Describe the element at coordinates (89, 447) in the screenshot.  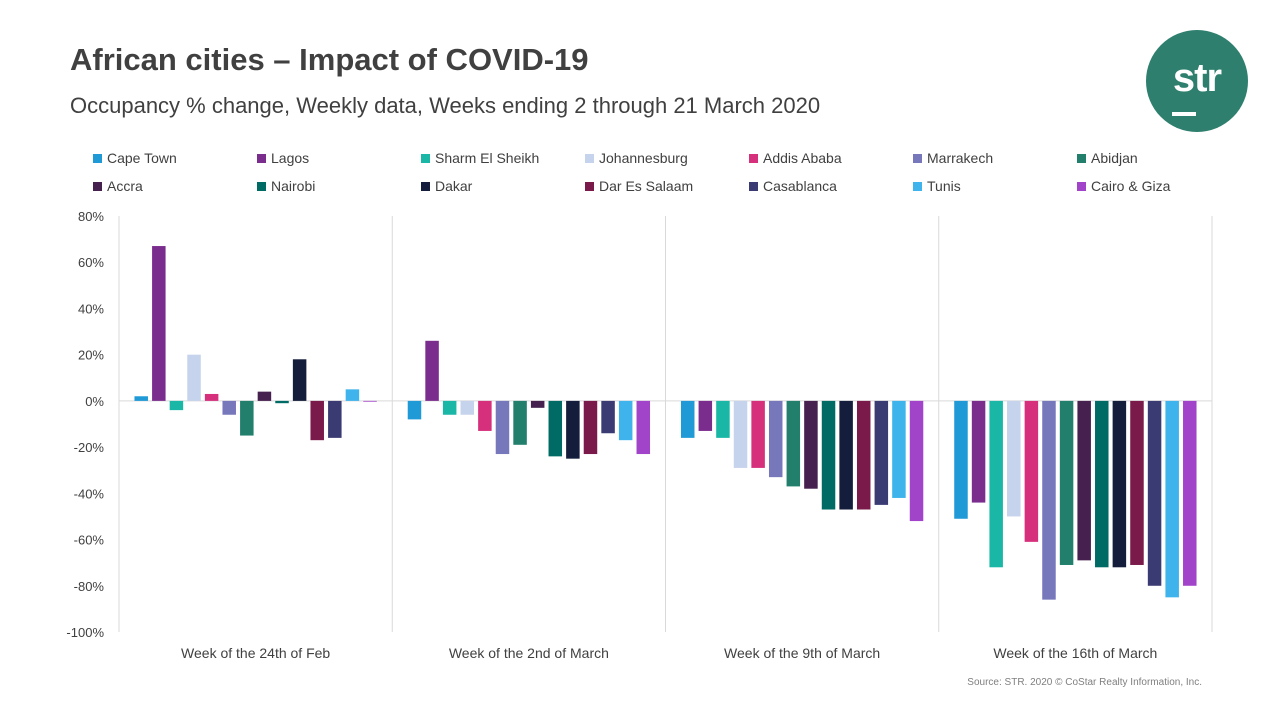
I see `y-tick-label: -20%` at that location.